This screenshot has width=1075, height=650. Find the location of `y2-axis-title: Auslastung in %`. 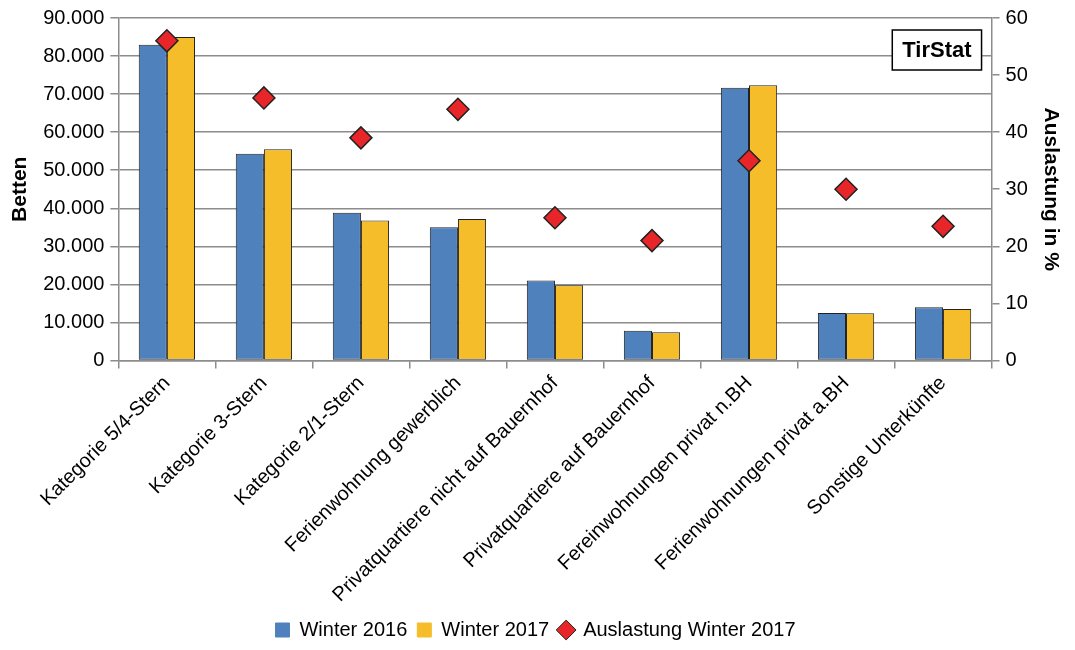

y2-axis-title: Auslastung in % is located at coordinates (1052, 189).